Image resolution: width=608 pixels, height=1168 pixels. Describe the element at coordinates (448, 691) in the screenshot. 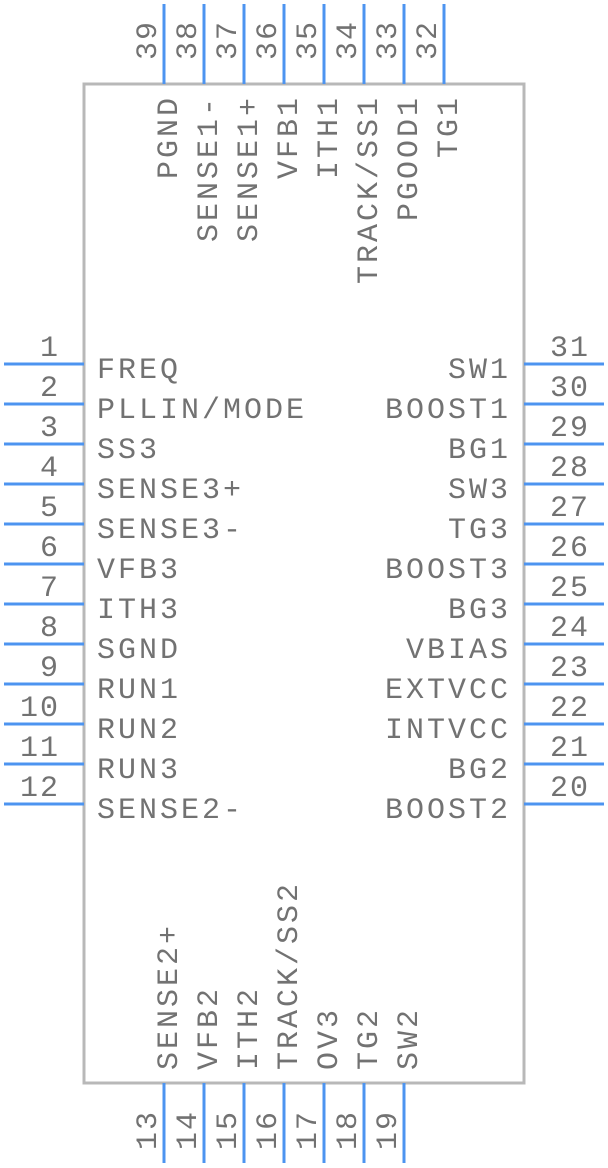

I see `pin-name: EXTVCC` at that location.